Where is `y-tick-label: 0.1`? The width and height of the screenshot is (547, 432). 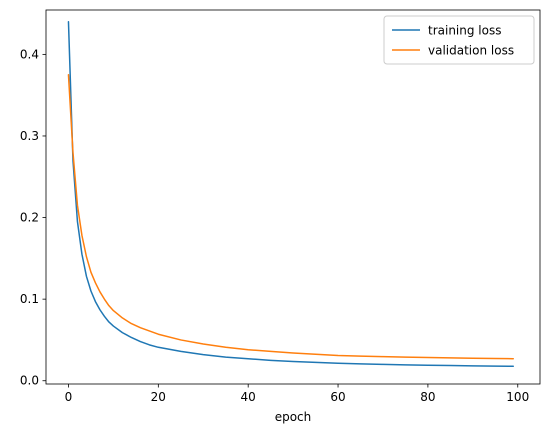
y-tick-label: 0.1 is located at coordinates (29, 299).